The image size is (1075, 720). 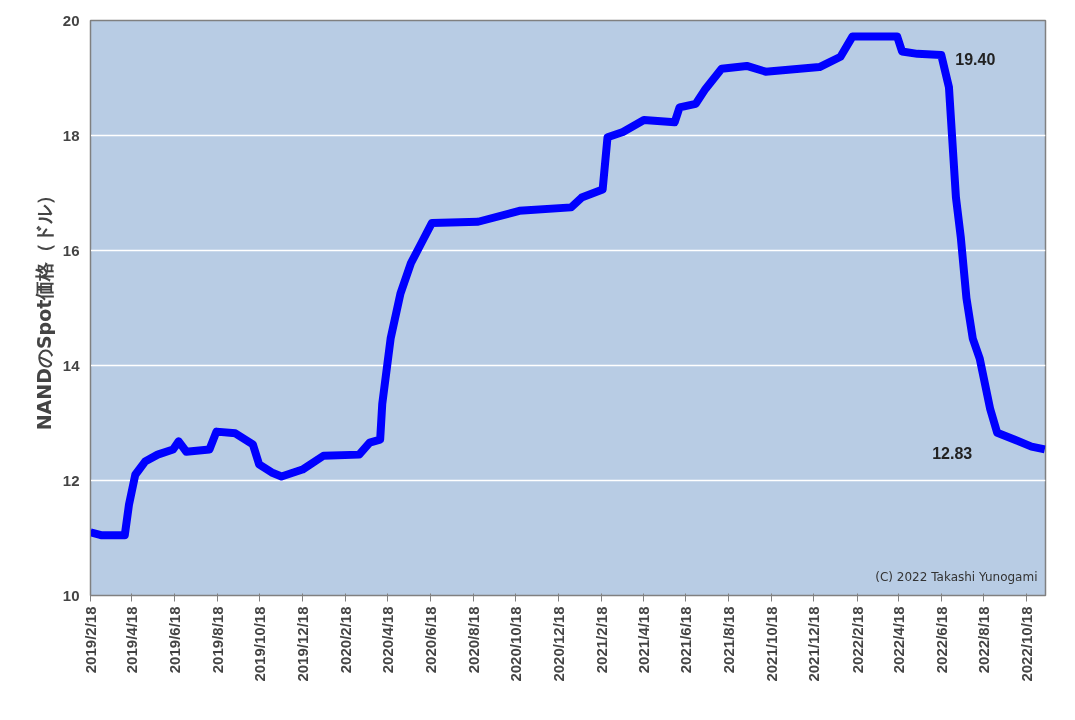 I want to click on x-tick-label: 2019/8/18, so click(x=217, y=640).